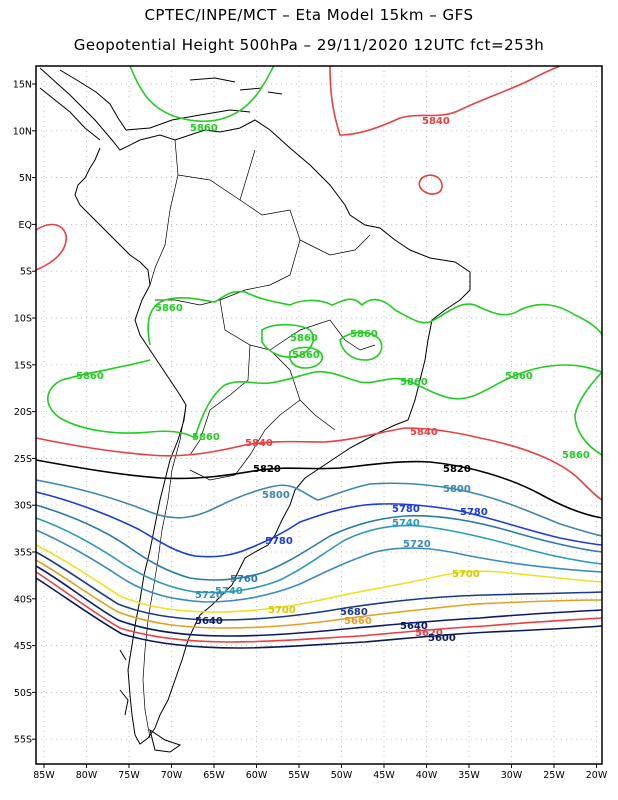  Describe the element at coordinates (23, 506) in the screenshot. I see `lat-tick-label: 30S` at that location.